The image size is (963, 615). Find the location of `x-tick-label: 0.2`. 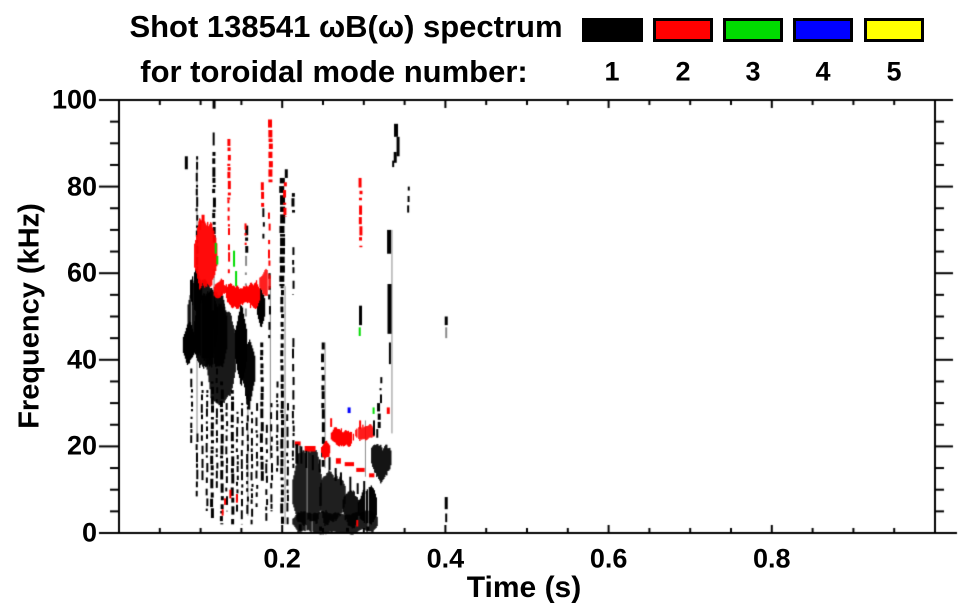

x-tick-label: 0.2 is located at coordinates (282, 558).